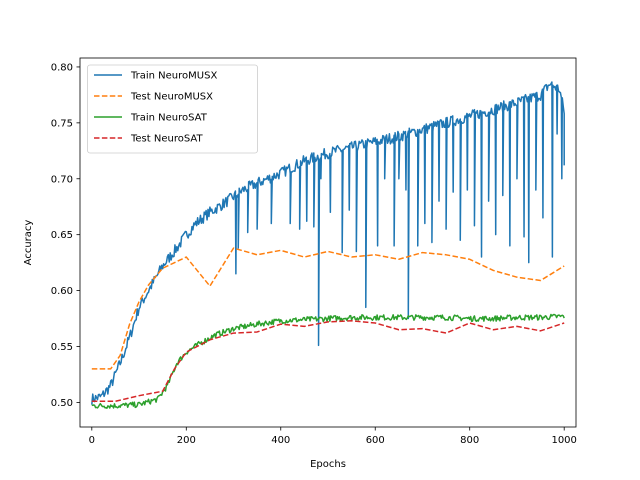  What do you see at coordinates (328, 464) in the screenshot?
I see `x-axis-label: Epochs` at bounding box center [328, 464].